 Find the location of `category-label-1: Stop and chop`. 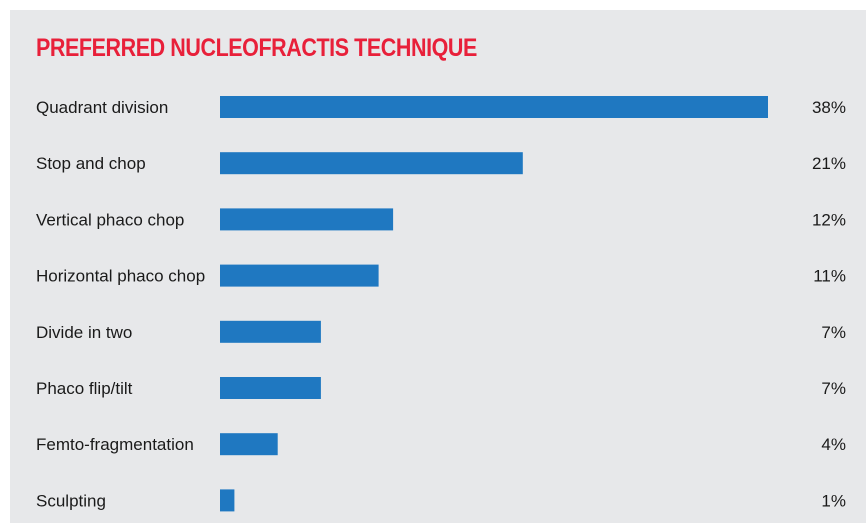

category-label-1: Stop and chop is located at coordinates (91, 163).